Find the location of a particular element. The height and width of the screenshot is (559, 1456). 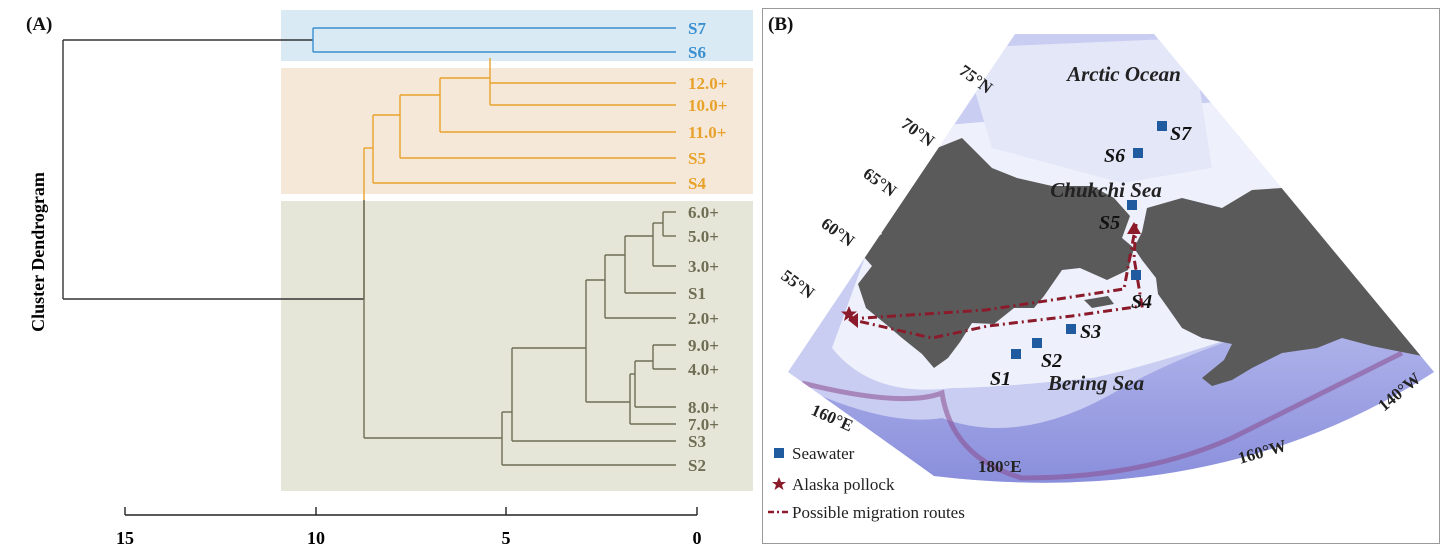

station-marker-S7 is located at coordinates (1162, 126).